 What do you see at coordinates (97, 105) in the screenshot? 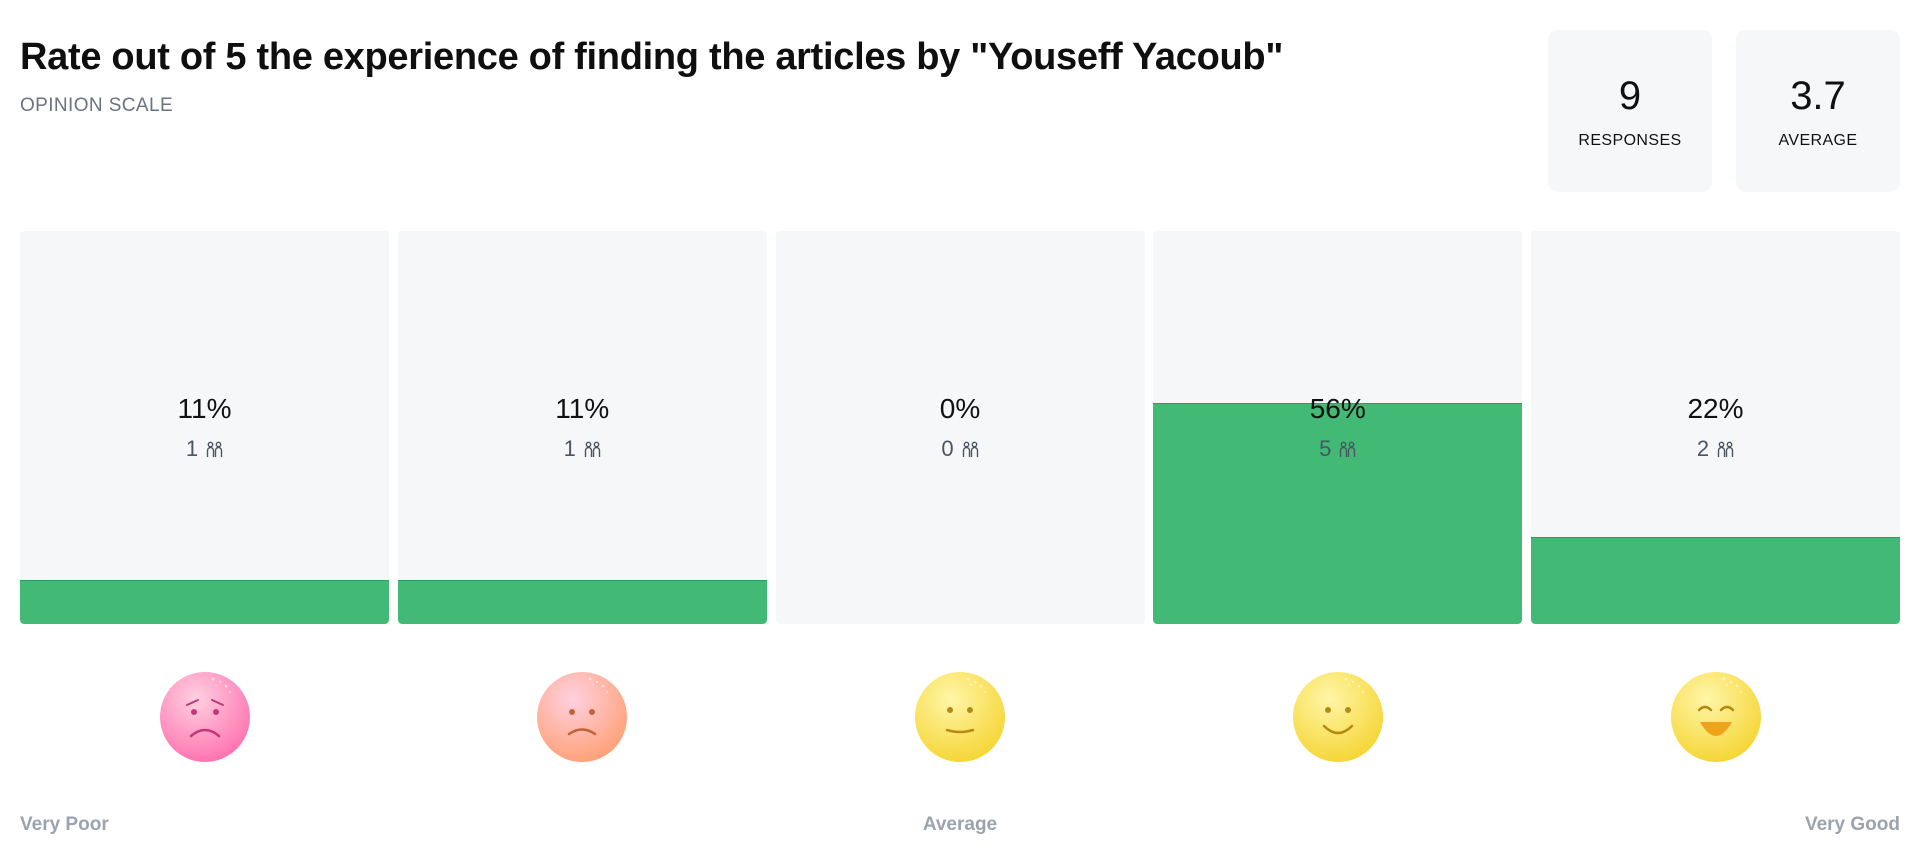
I see `question-type-label: OPINION SCALE` at bounding box center [97, 105].